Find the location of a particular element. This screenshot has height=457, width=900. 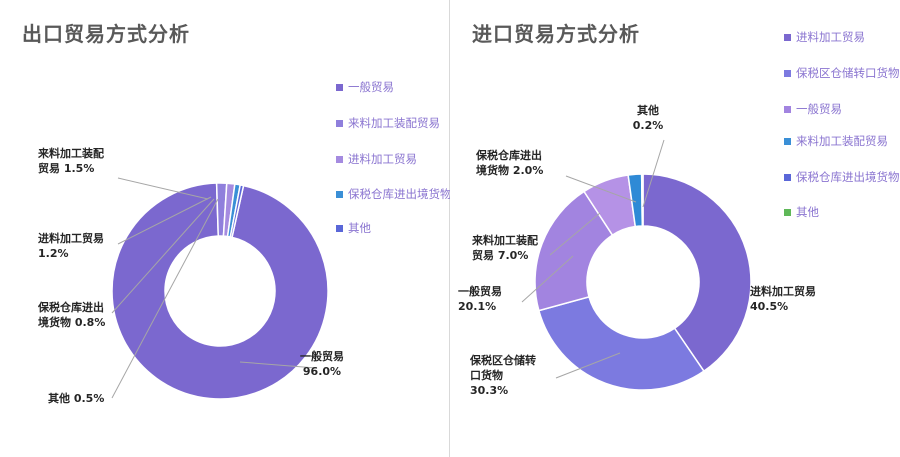

data-label: 保税区仓储转 is located at coordinates (502, 360).